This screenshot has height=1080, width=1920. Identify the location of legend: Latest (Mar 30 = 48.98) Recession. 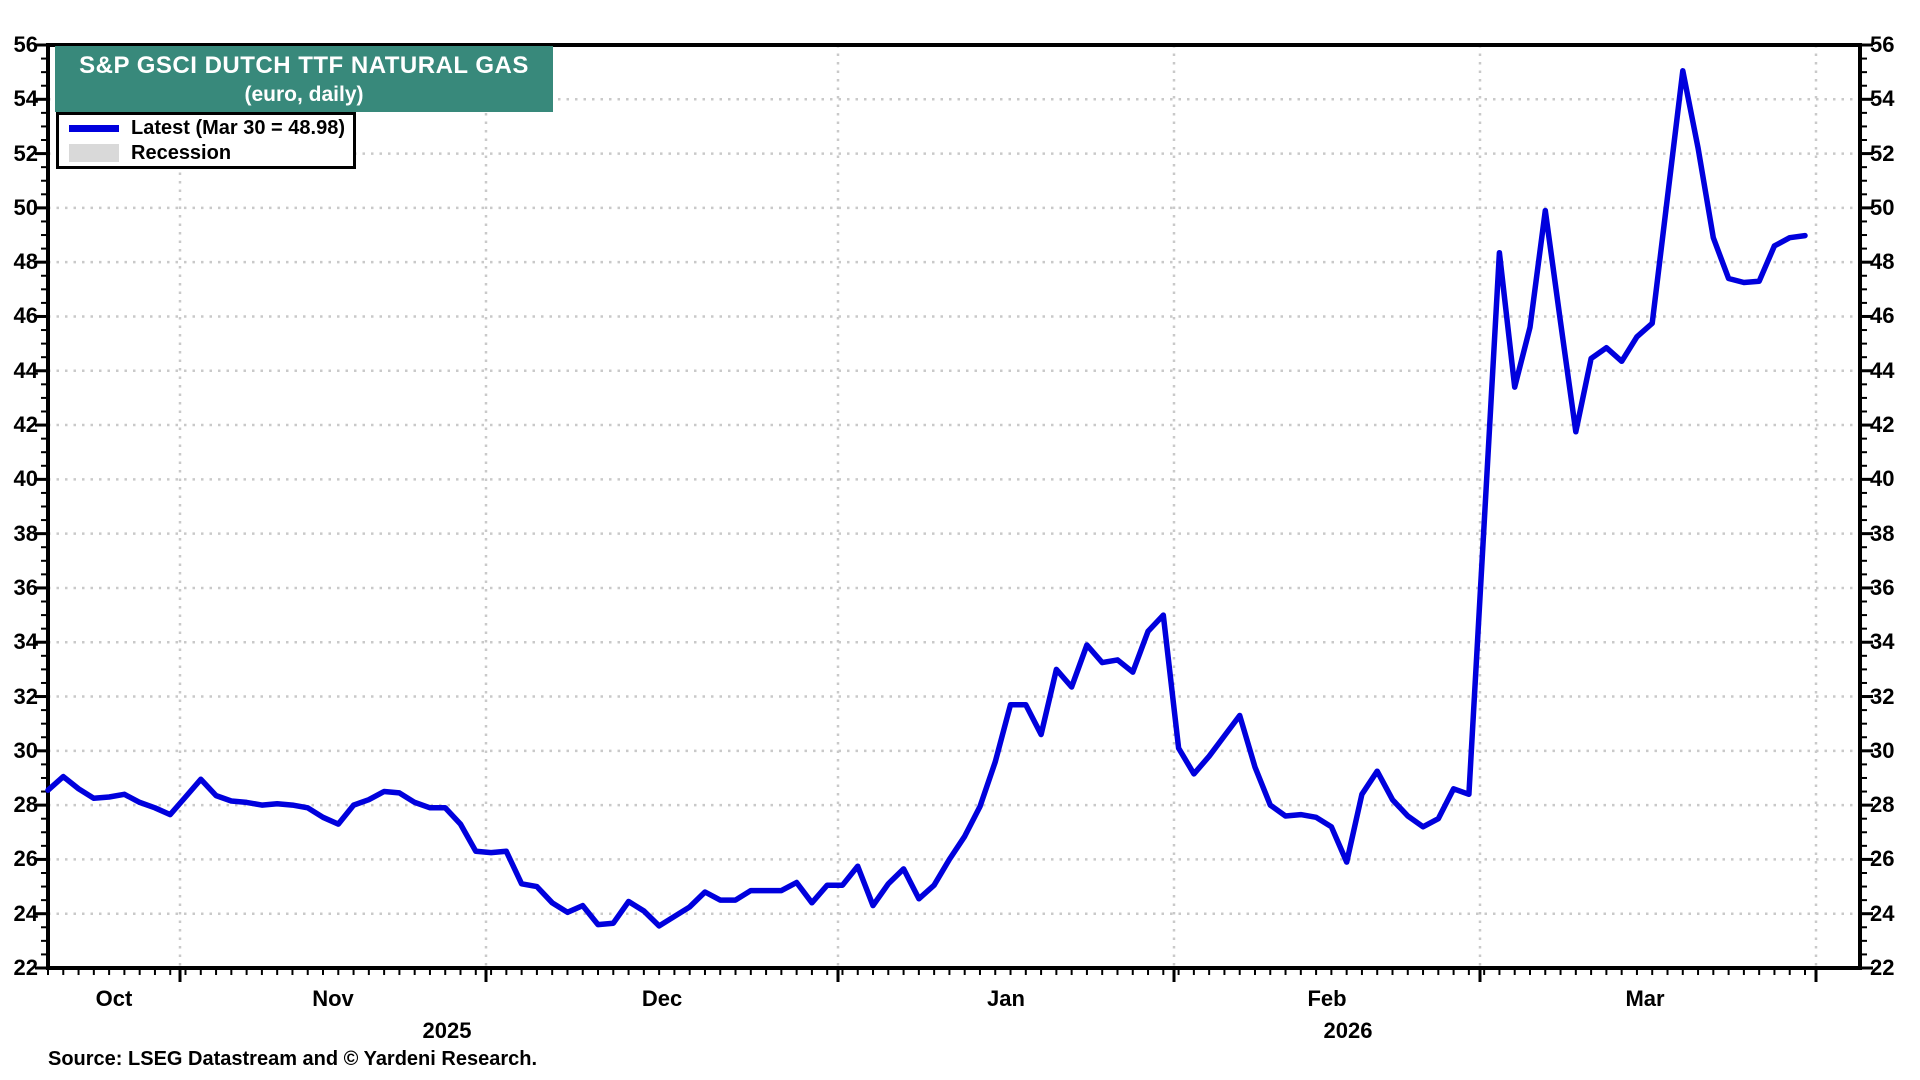
(206, 140).